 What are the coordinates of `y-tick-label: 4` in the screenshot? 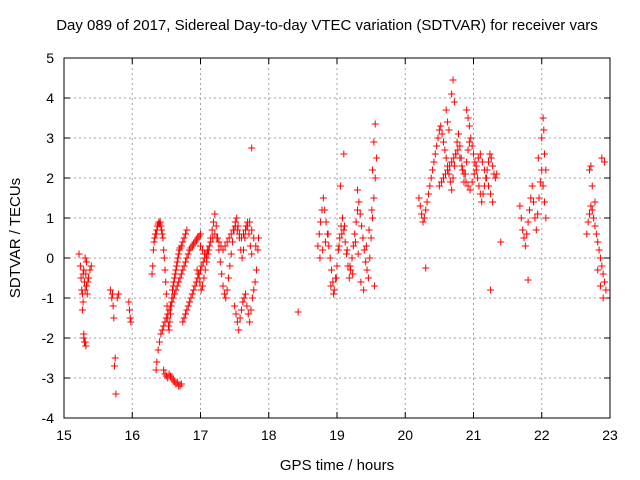 It's located at (50, 98).